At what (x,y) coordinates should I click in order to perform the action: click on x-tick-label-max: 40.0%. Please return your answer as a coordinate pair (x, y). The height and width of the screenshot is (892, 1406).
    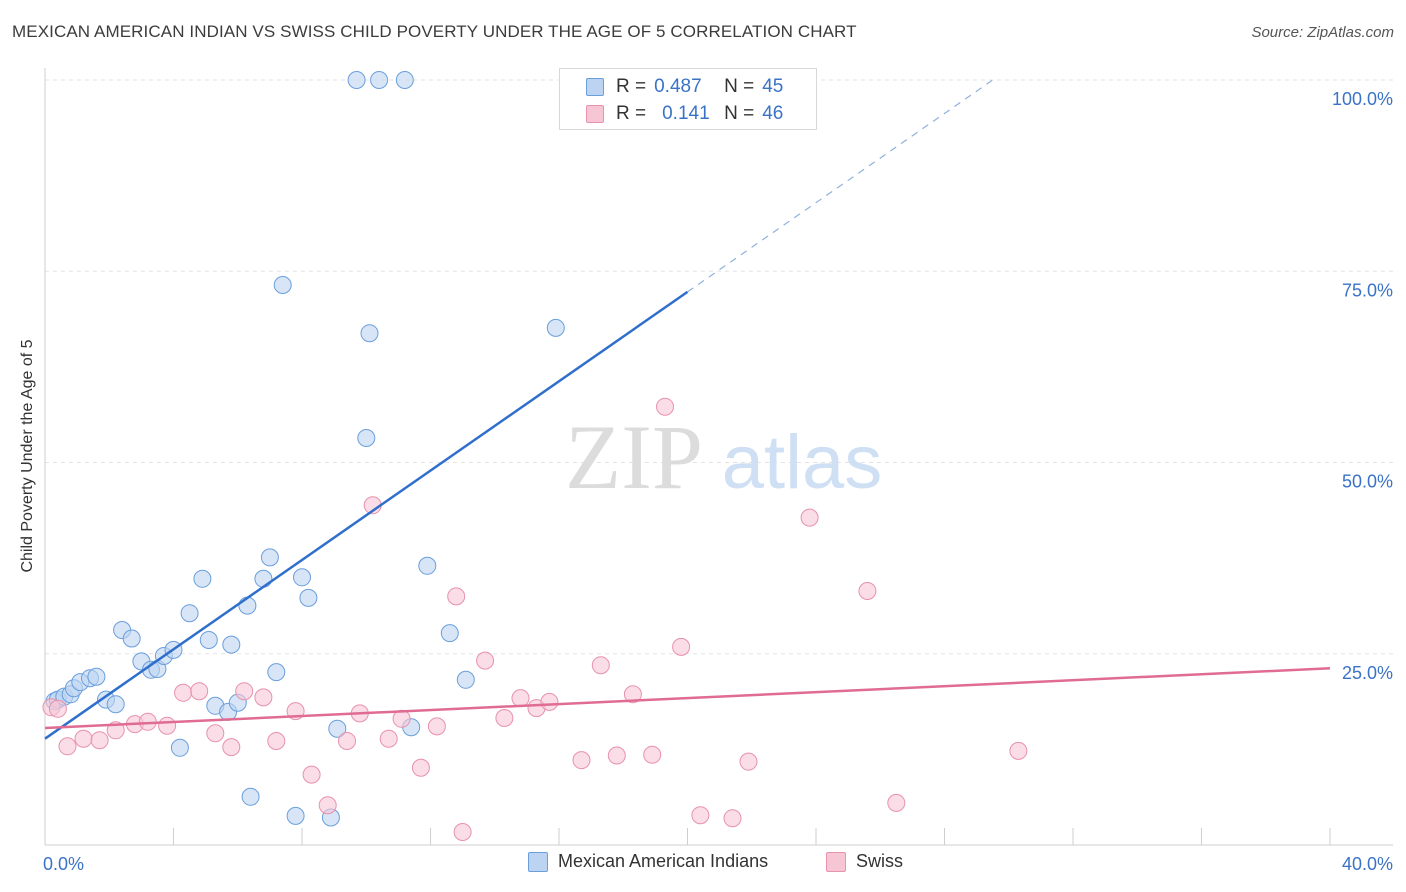
    Looking at the image, I should click on (1367, 864).